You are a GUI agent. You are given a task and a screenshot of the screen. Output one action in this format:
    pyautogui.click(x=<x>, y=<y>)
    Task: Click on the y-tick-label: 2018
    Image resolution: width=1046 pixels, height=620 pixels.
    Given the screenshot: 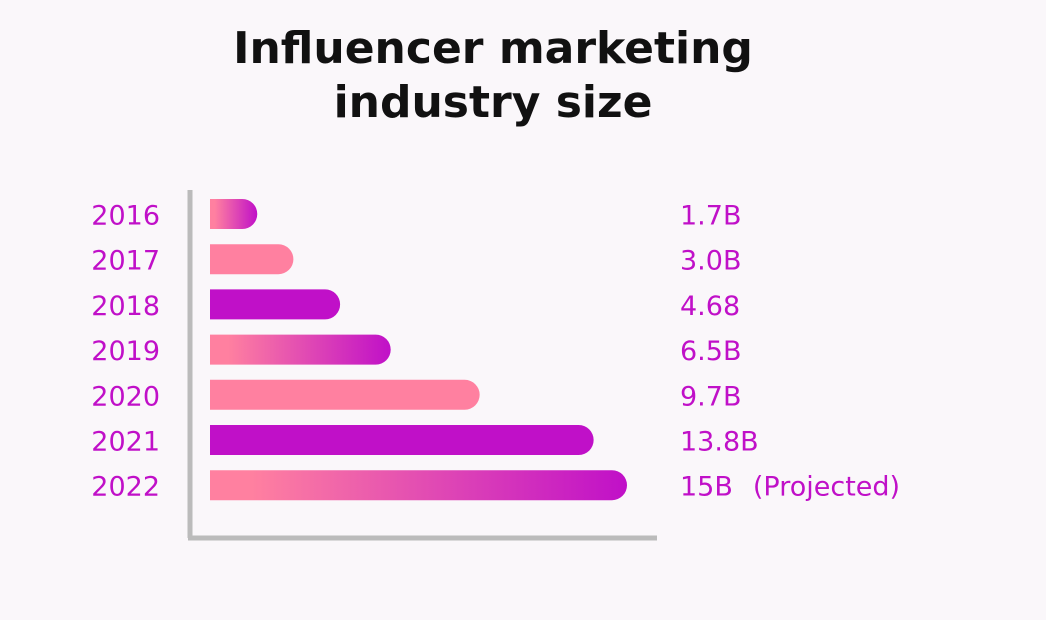 What is the action you would take?
    pyautogui.click(x=125, y=306)
    